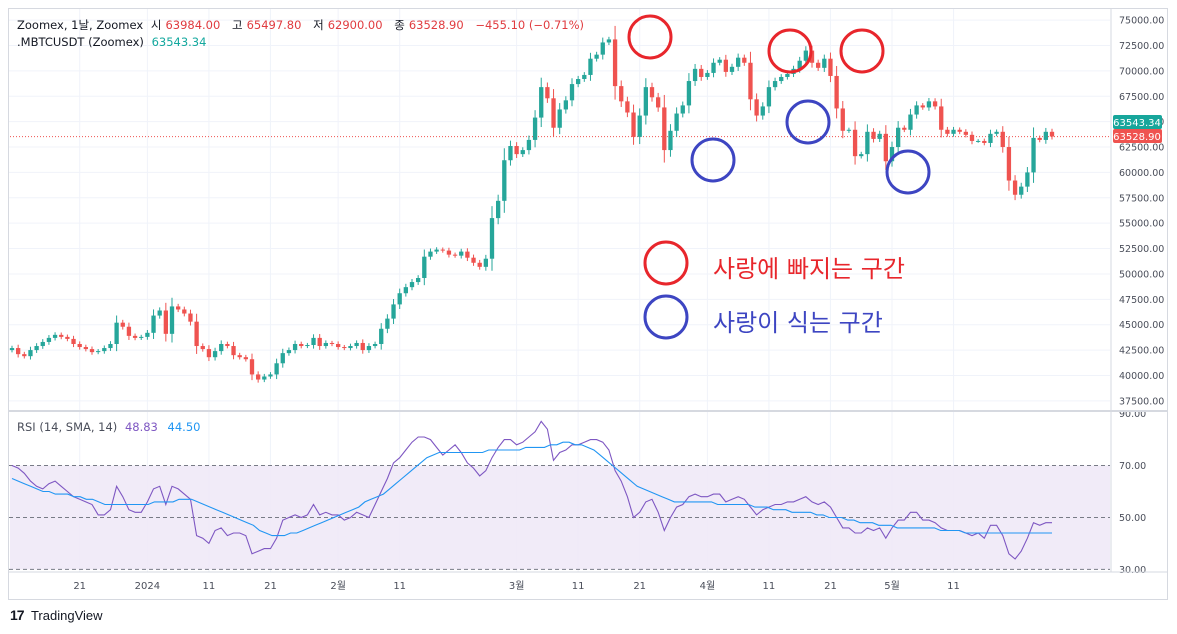 Image resolution: width=1177 pixels, height=634 pixels. Describe the element at coordinates (892, 586) in the screenshot. I see `time-tick-label: 5월` at that location.